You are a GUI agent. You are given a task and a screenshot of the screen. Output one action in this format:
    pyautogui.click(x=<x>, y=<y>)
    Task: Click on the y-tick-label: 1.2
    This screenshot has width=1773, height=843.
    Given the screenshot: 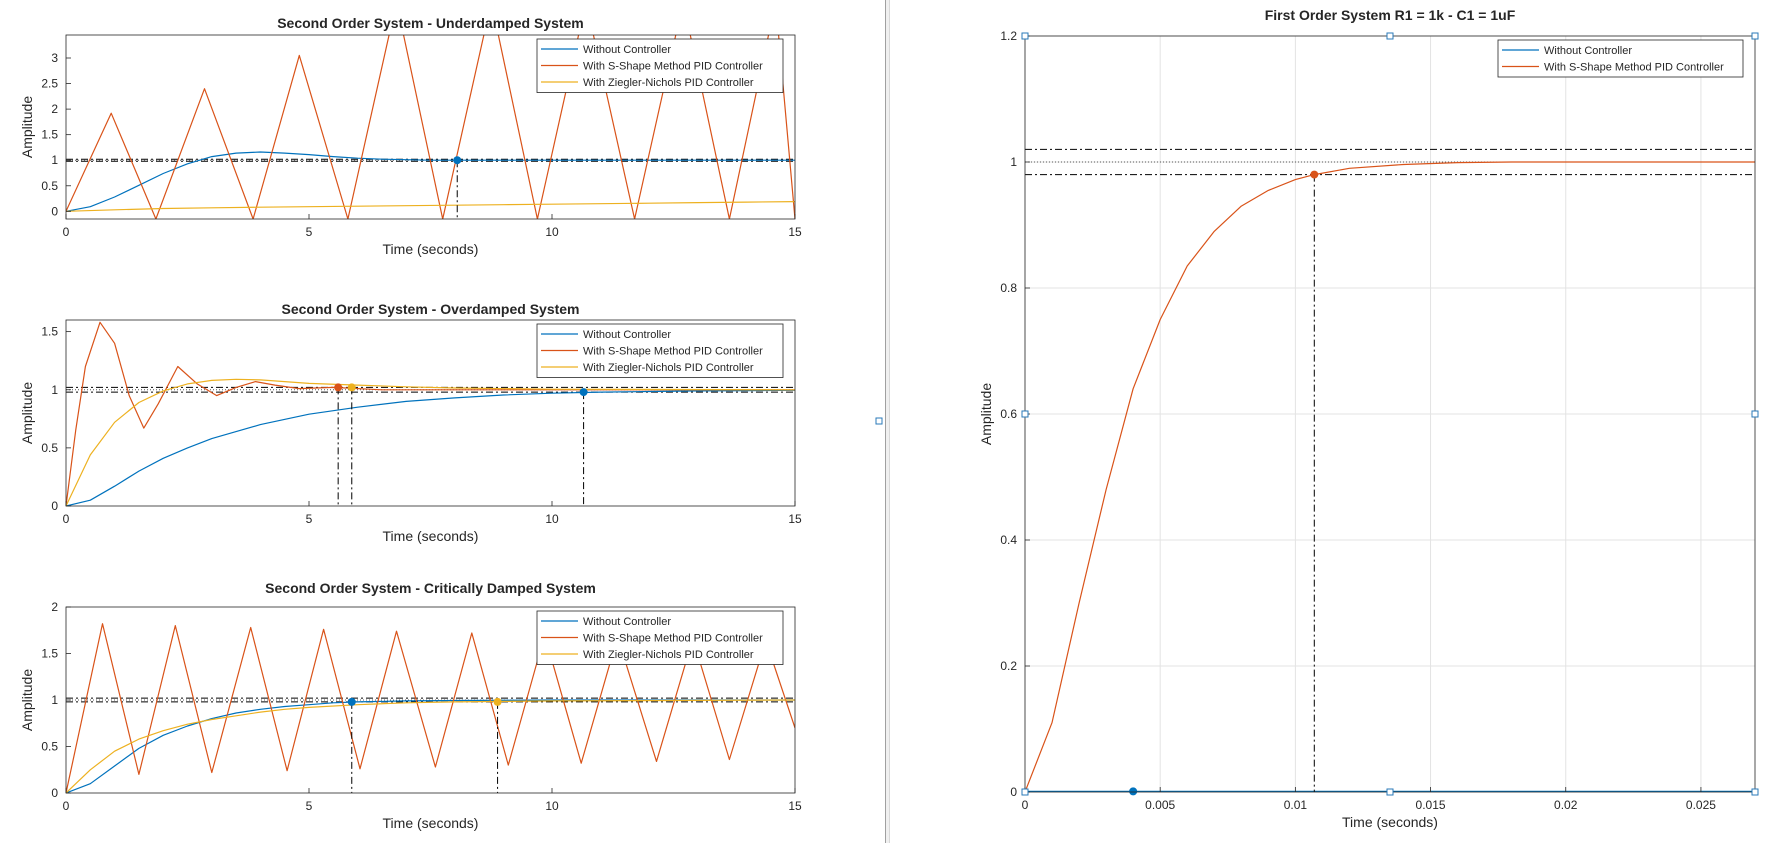 What is the action you would take?
    pyautogui.click(x=1008, y=36)
    